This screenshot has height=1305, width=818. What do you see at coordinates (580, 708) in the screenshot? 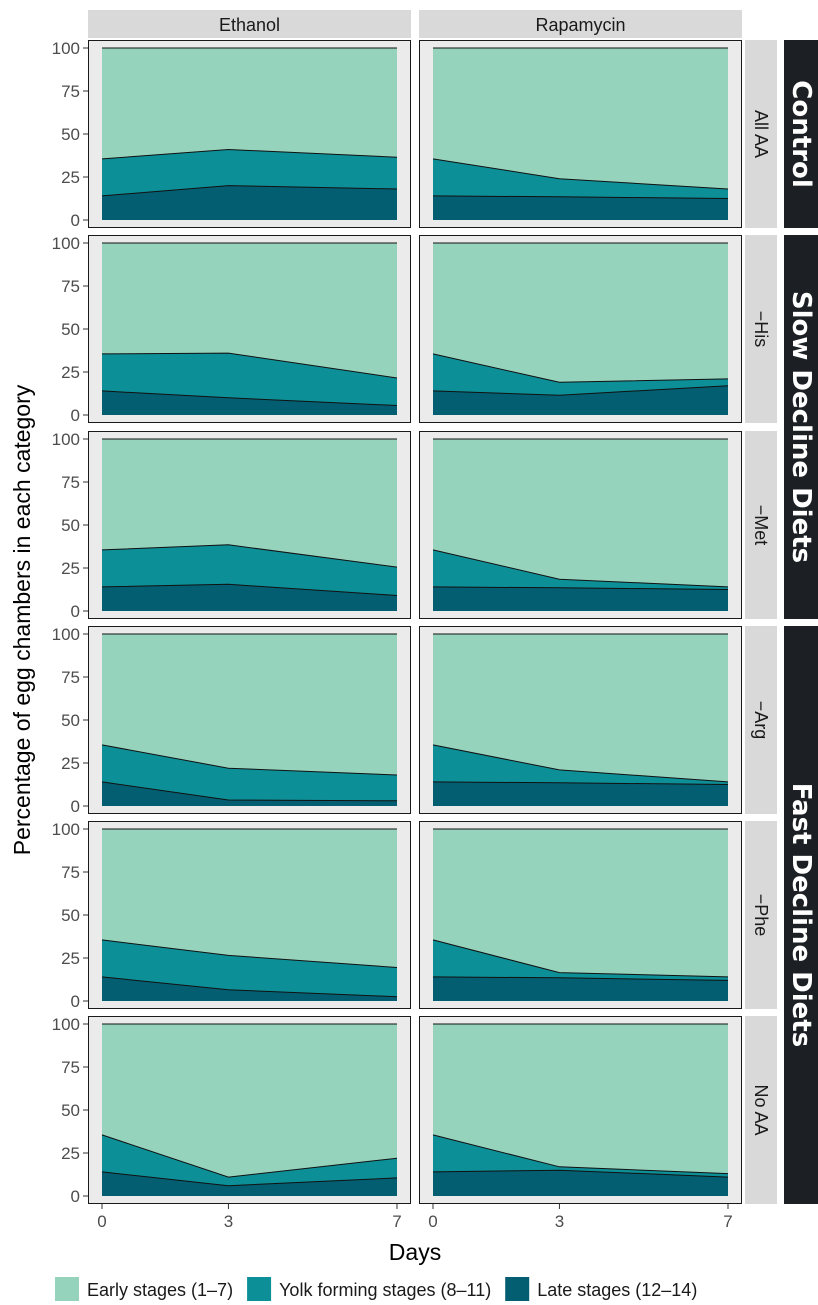
I see `panel-minus-arg-rapamycin-area-early` at bounding box center [580, 708].